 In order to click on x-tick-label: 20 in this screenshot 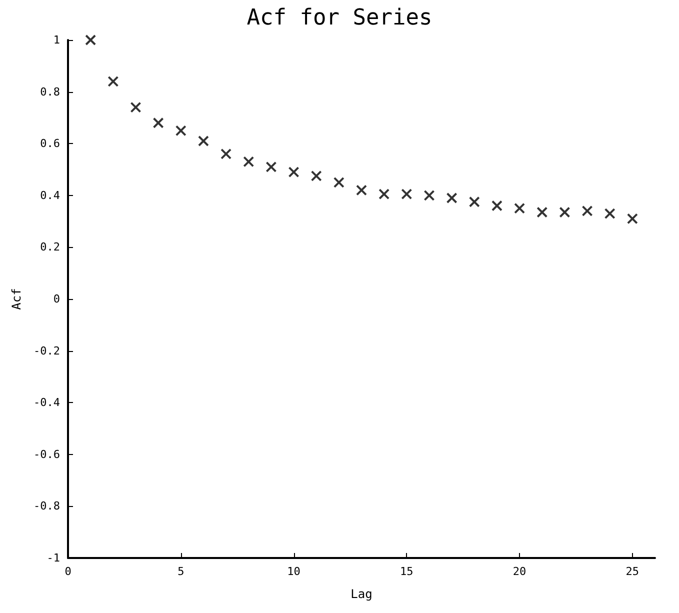, I will do `click(519, 571)`.